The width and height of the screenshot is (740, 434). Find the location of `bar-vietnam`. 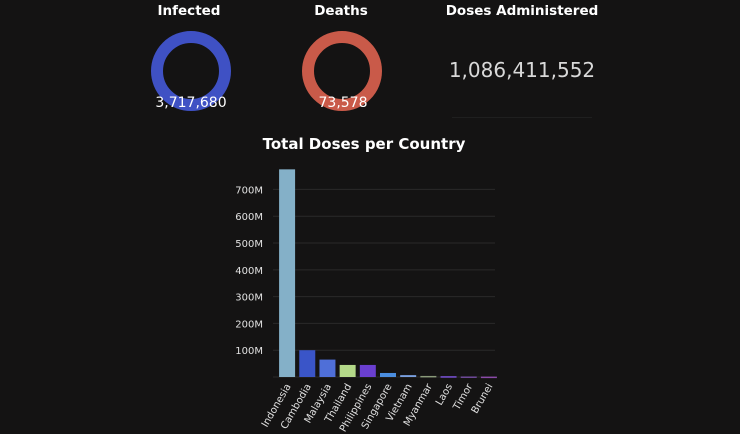

bar-vietnam is located at coordinates (408, 376).